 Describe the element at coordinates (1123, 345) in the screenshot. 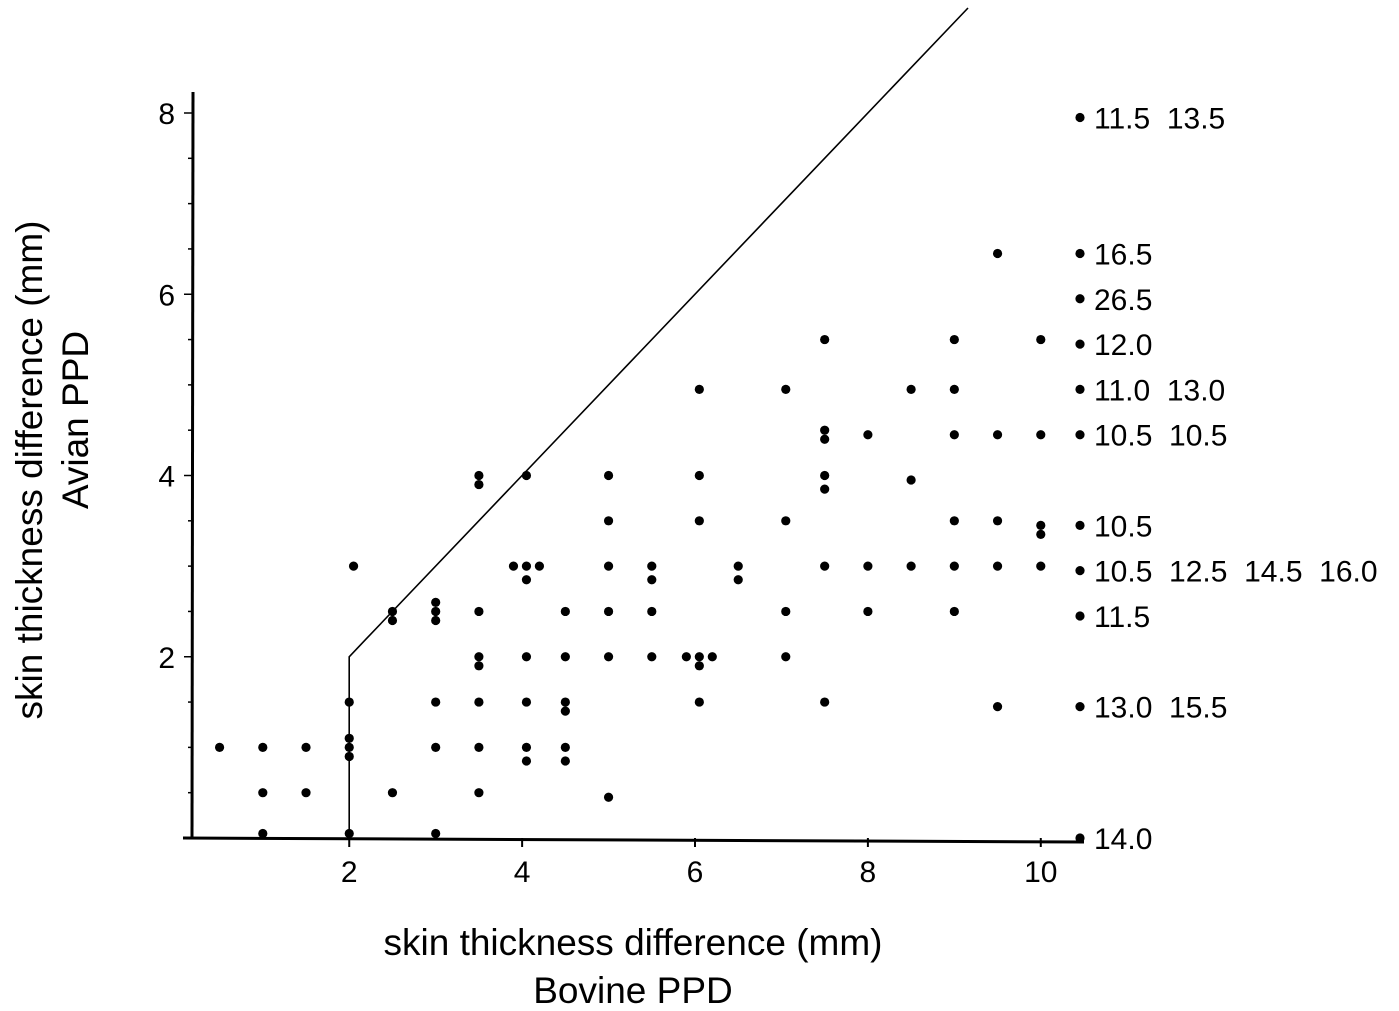

I see `off-scale-label: 12.0` at that location.